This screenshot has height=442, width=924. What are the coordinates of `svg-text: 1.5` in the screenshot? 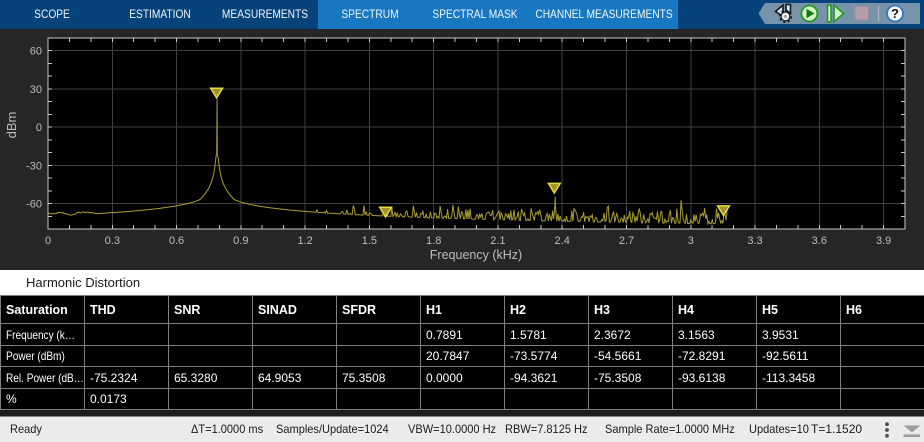 It's located at (369, 241).